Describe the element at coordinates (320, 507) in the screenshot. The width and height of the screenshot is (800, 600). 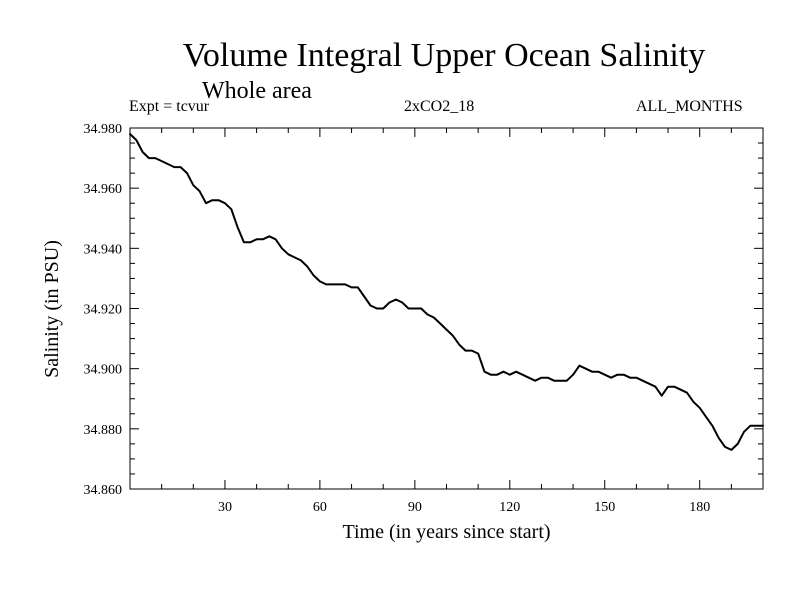
I see `x-tick-label: 60` at that location.